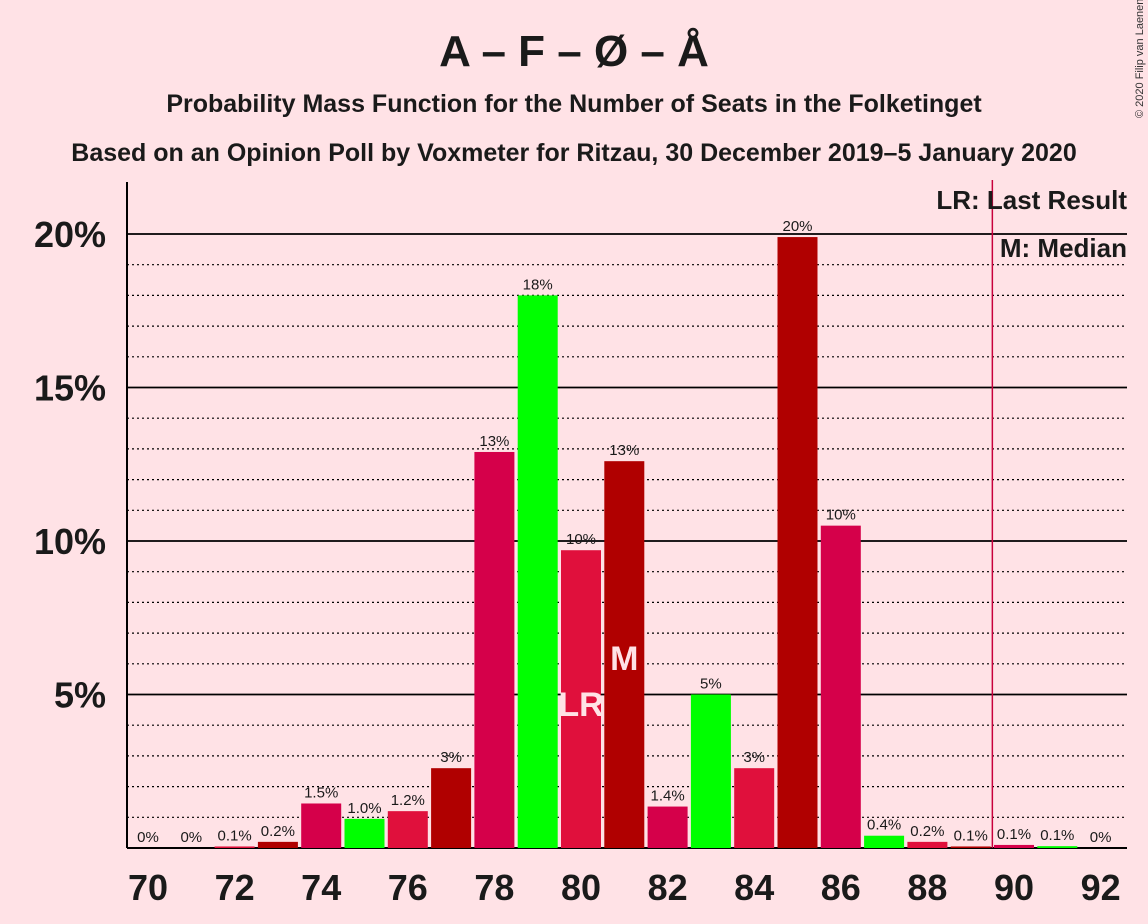  Describe the element at coordinates (1014, 887) in the screenshot. I see `x-tick-label: 90` at that location.